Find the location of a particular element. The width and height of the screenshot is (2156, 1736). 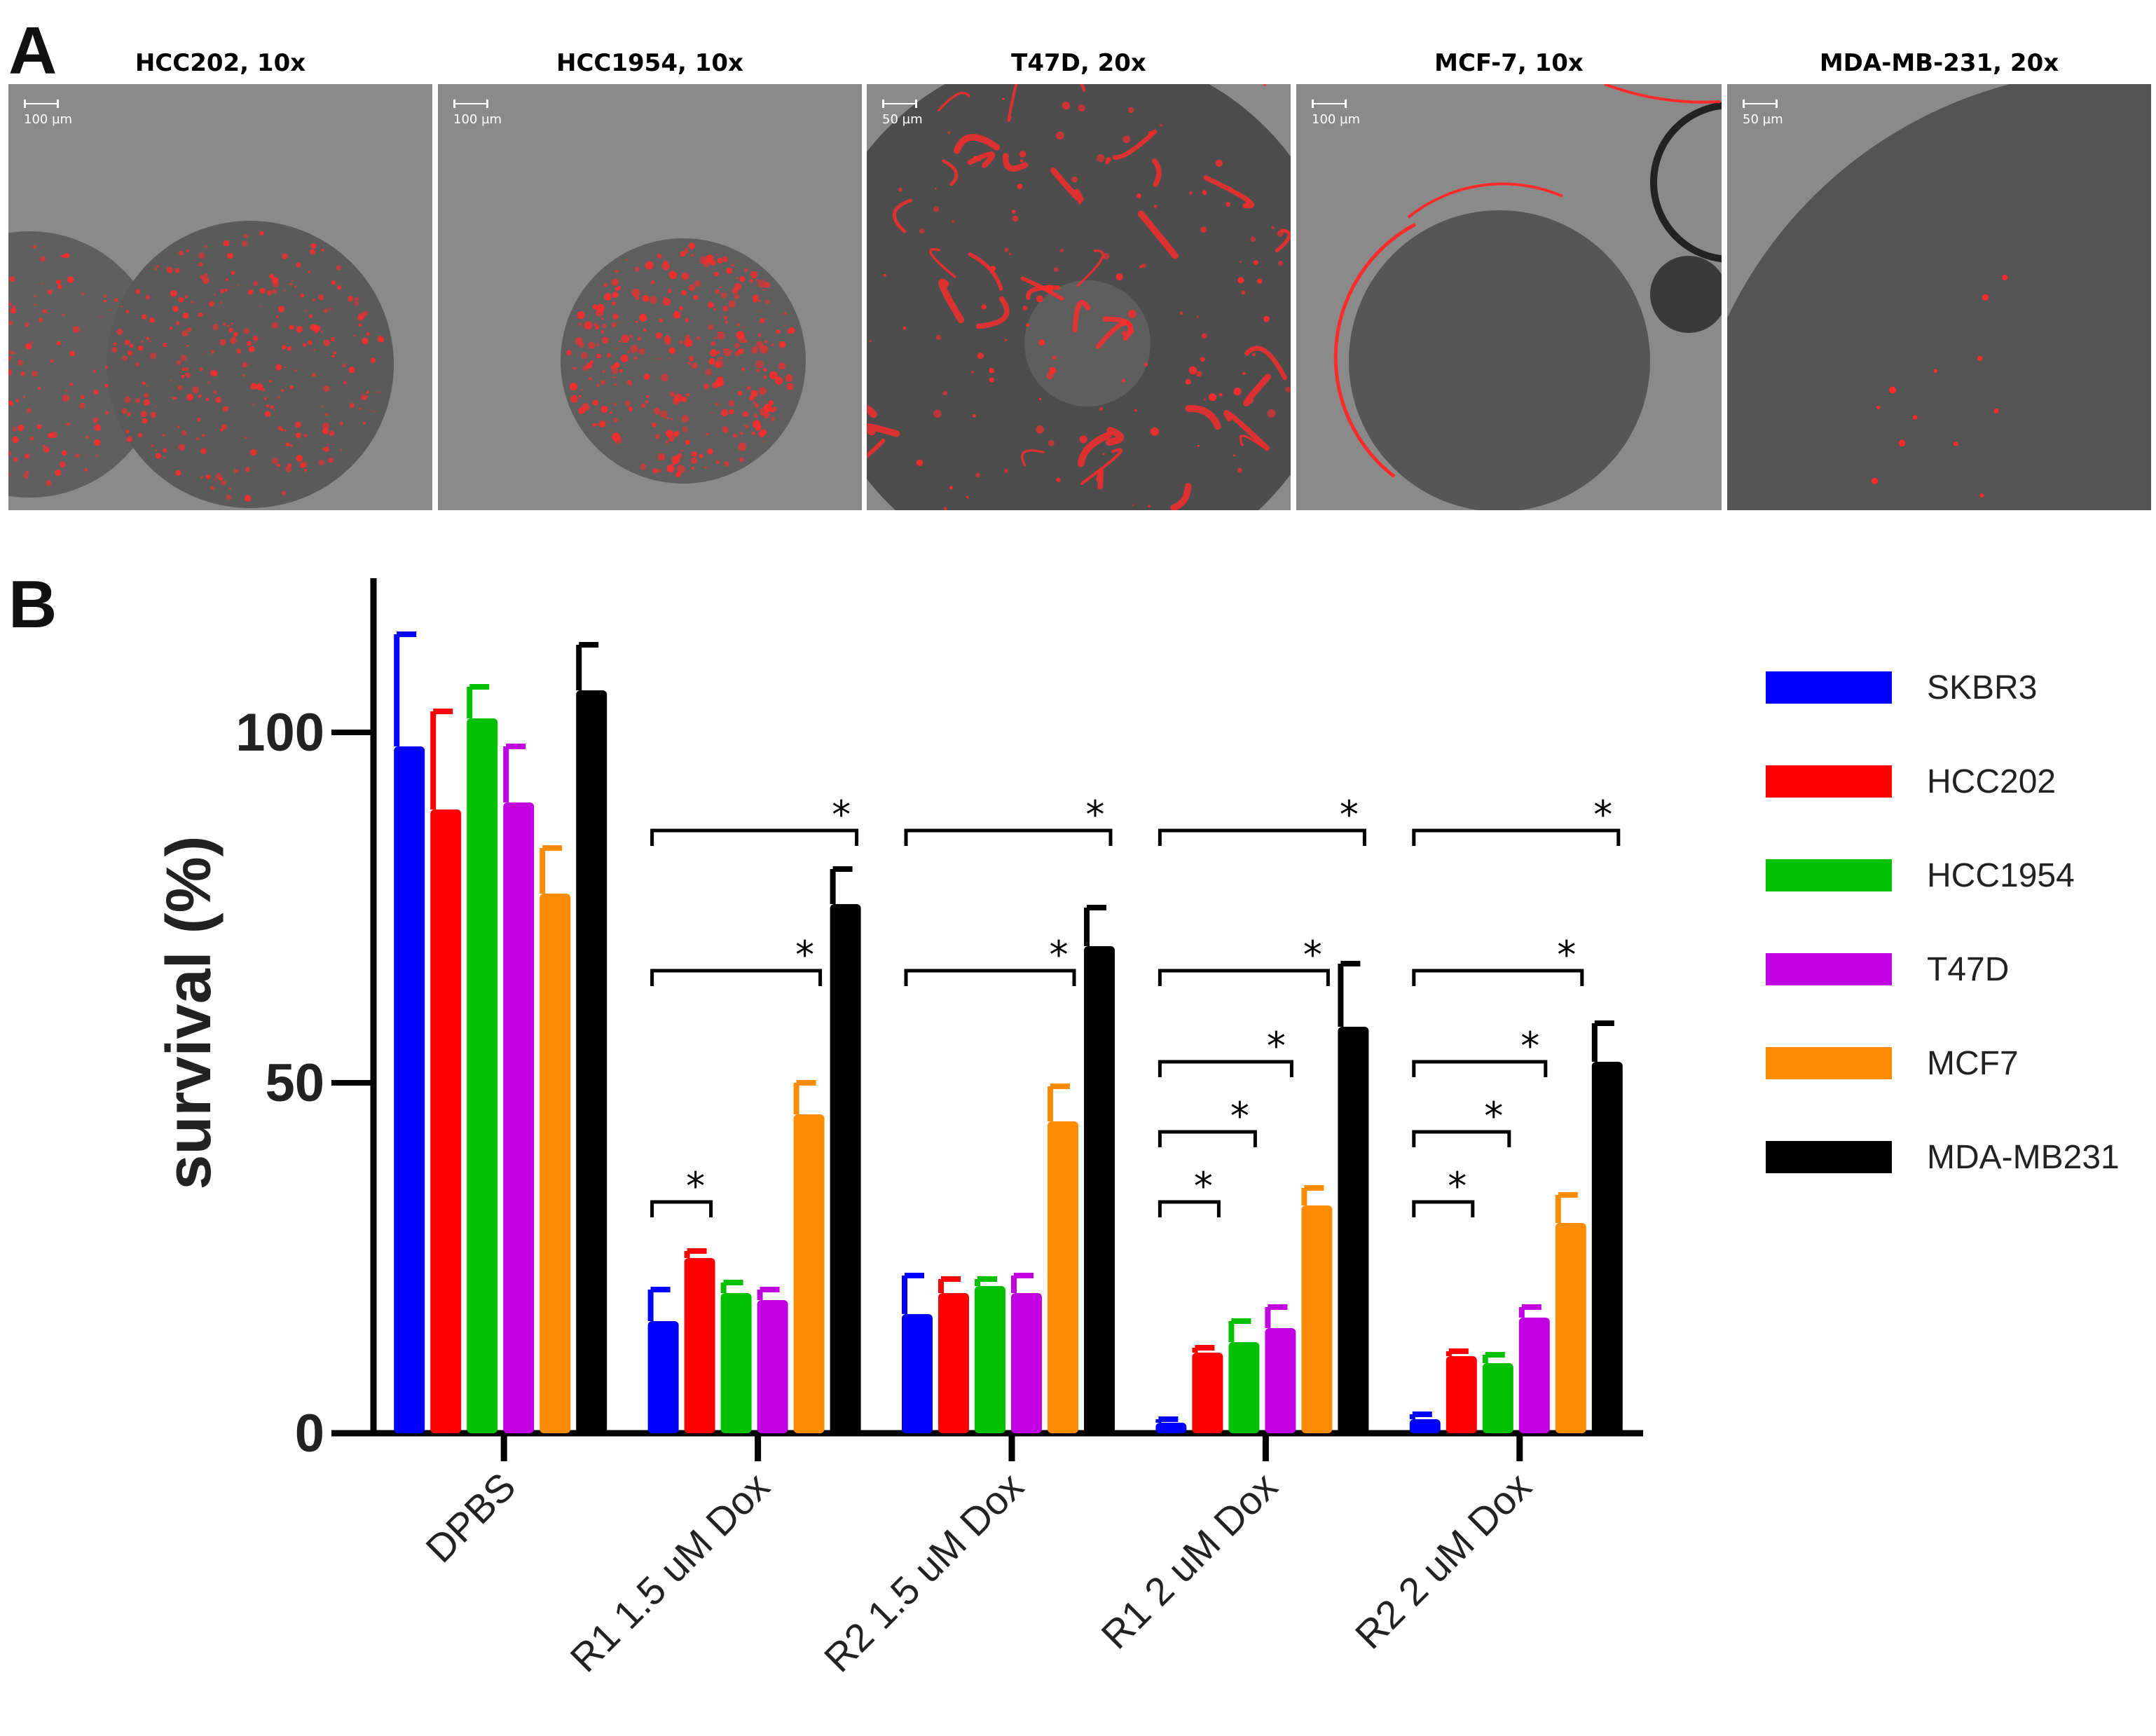

x-tick-label: R2 2 uM Dox is located at coordinates (1443, 1561).